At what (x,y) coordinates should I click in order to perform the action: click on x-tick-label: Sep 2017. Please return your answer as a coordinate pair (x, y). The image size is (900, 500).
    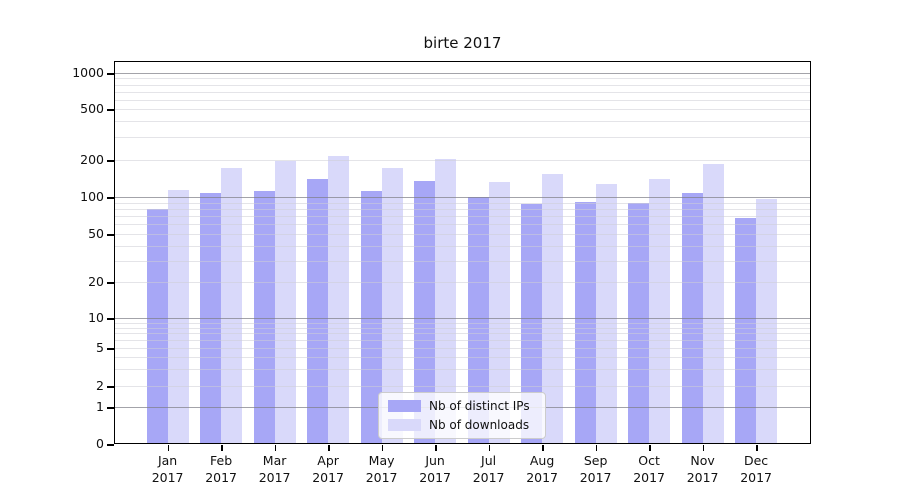
    Looking at the image, I should click on (595, 469).